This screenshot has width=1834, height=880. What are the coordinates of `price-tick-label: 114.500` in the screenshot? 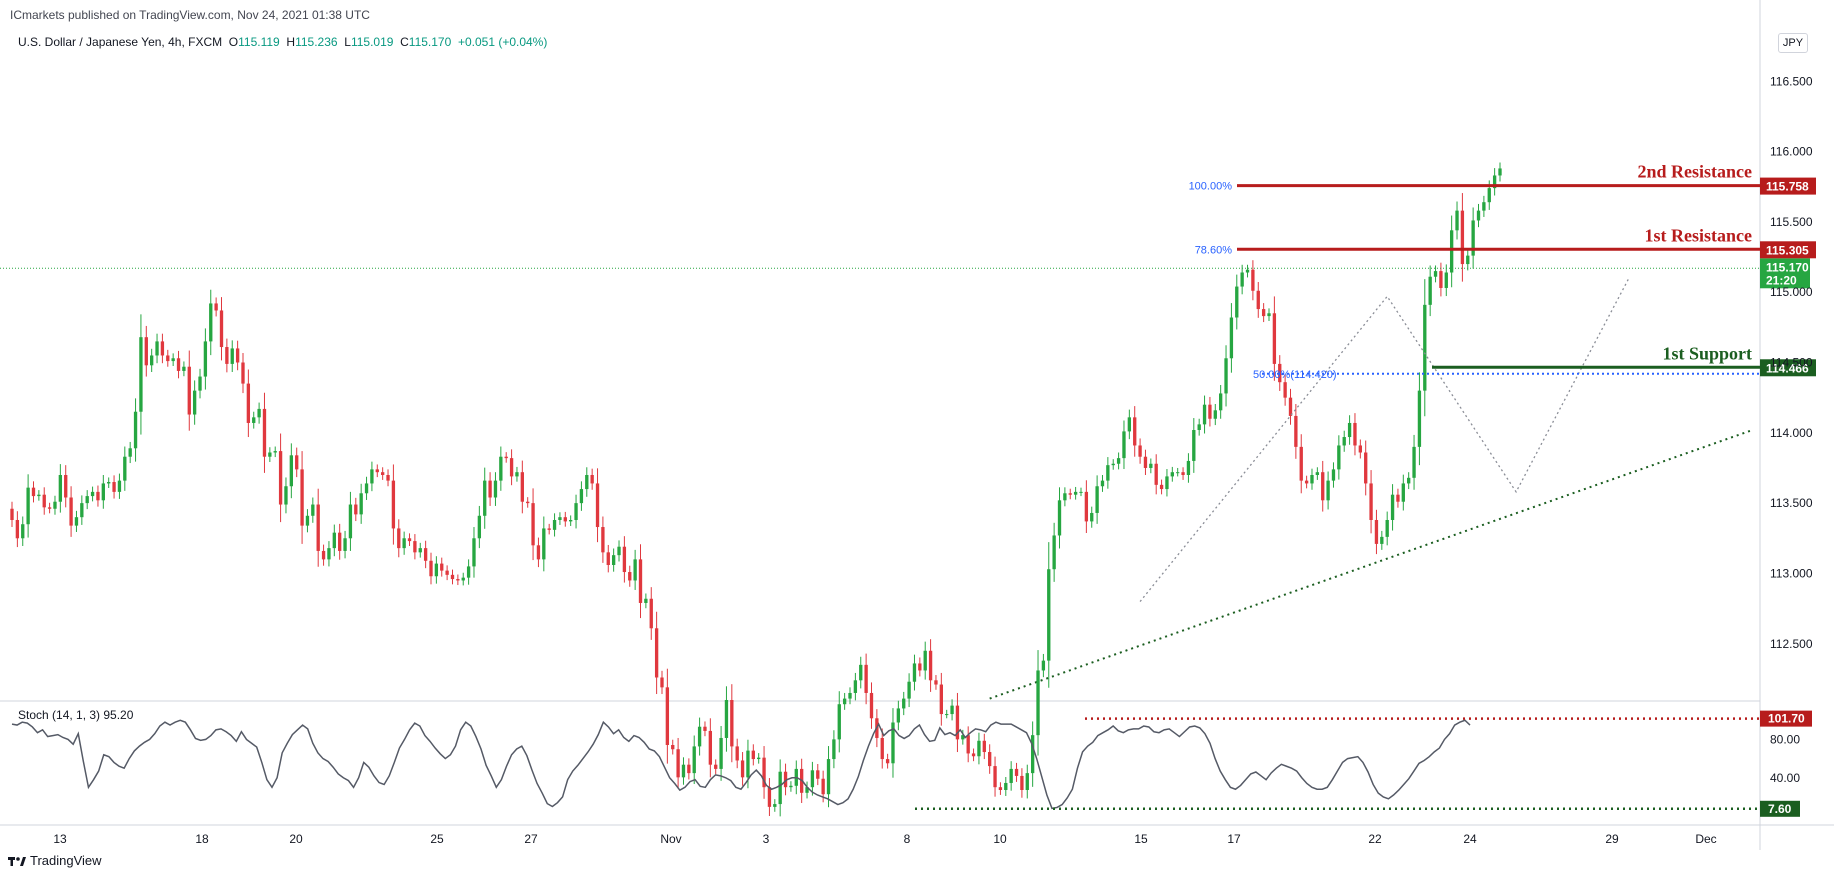 It's located at (1791, 363).